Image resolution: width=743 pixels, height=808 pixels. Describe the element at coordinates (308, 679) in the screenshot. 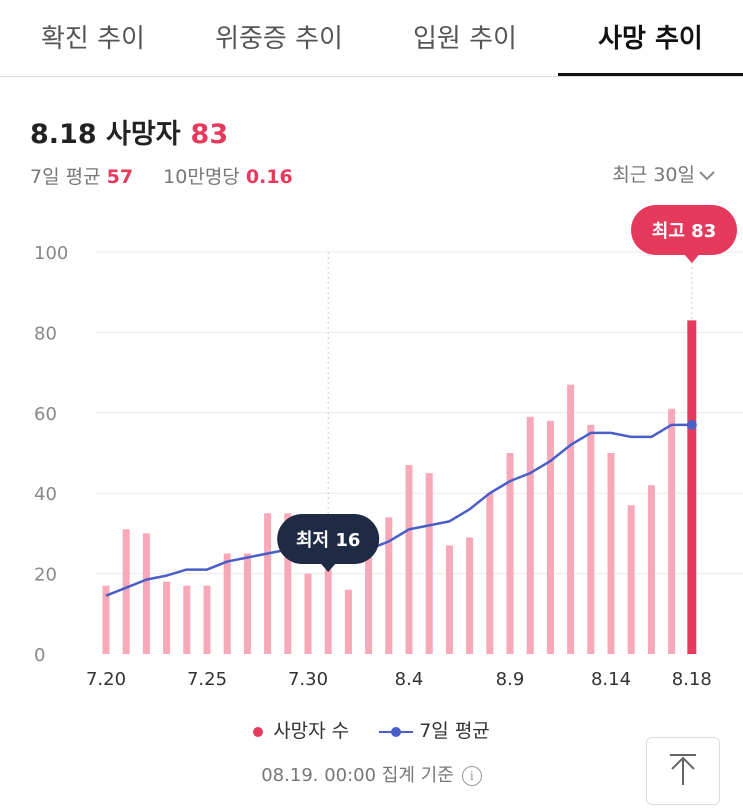

I see `x-tick-label: 7.30` at that location.